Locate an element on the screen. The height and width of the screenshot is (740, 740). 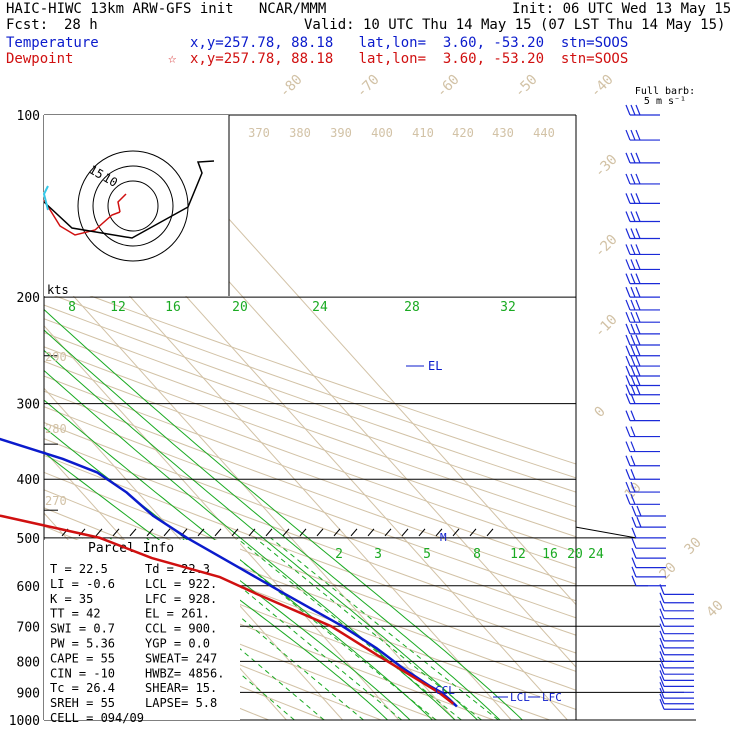
isotherm-label: 20 is located at coordinates (668, 571).